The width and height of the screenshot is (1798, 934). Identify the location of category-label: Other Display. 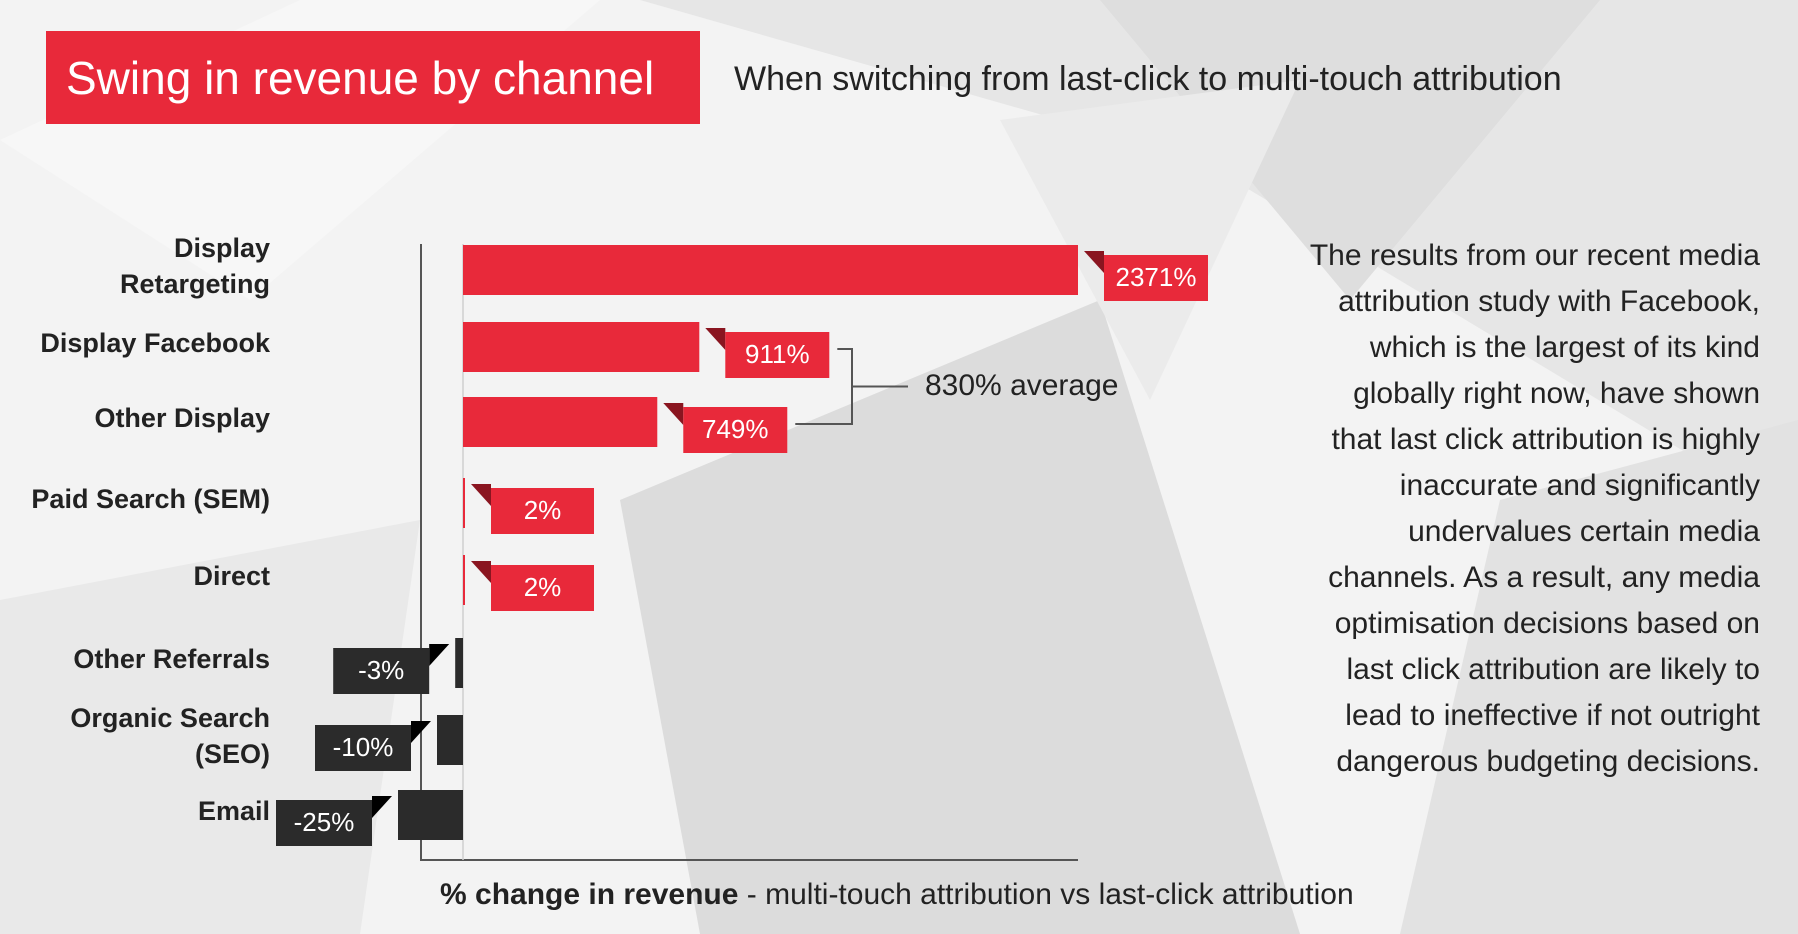
(135, 418).